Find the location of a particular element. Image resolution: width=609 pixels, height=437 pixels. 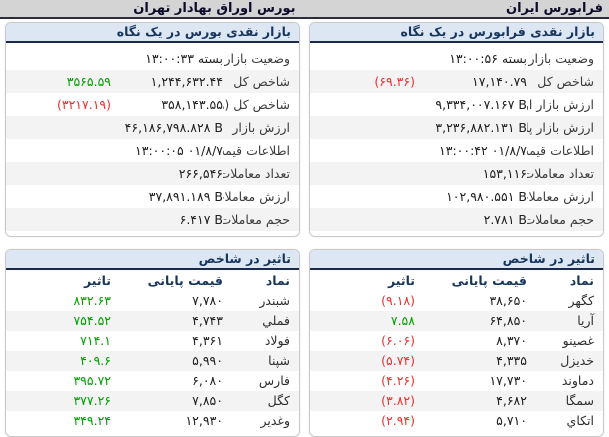

impact-value: (۹.۱۸) is located at coordinates (367, 301).